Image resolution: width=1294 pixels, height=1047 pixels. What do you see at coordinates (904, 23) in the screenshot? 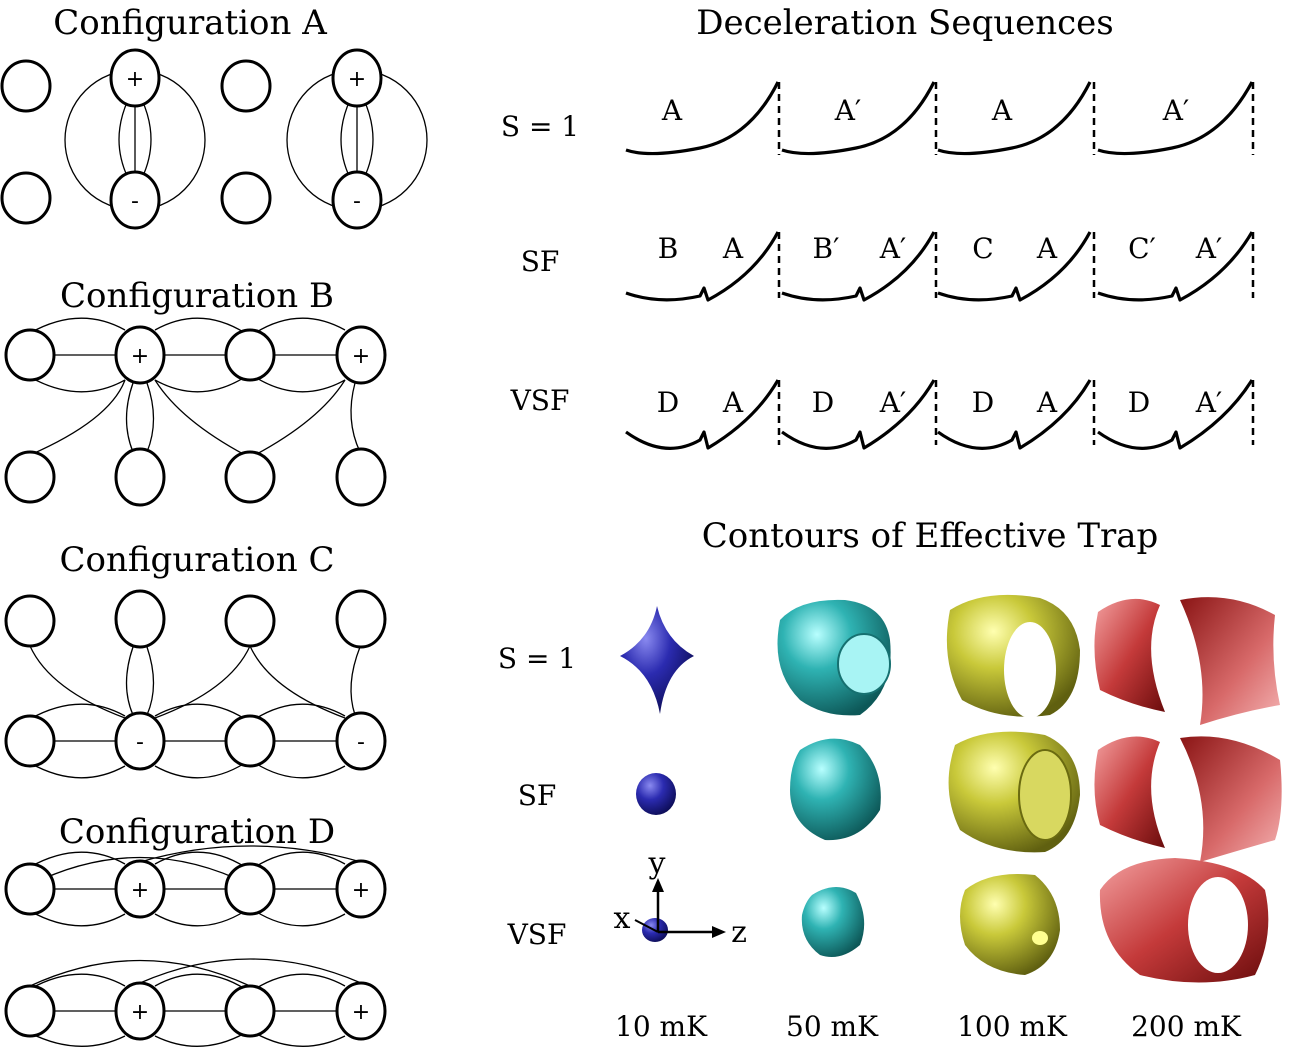
I see `deceleration-title: Deceleration Sequences` at bounding box center [904, 23].